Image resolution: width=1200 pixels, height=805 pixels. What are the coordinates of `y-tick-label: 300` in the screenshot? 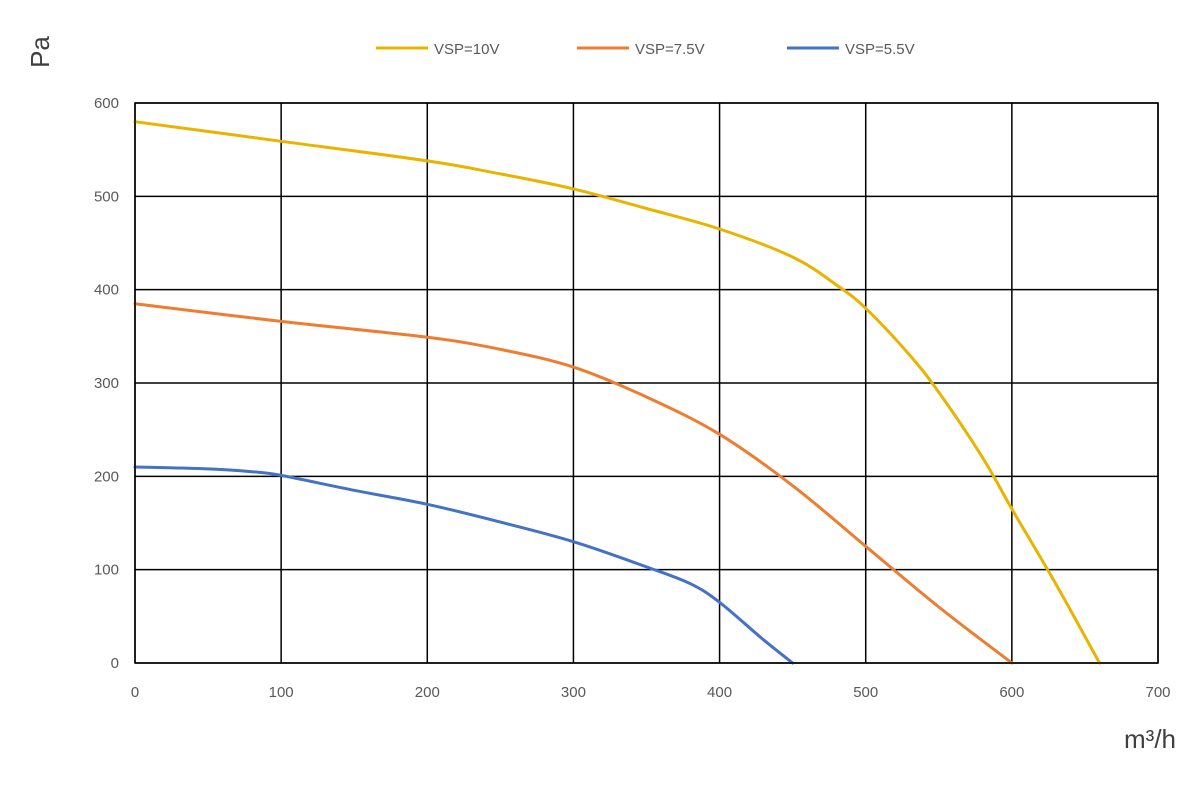 It's located at (106, 383).